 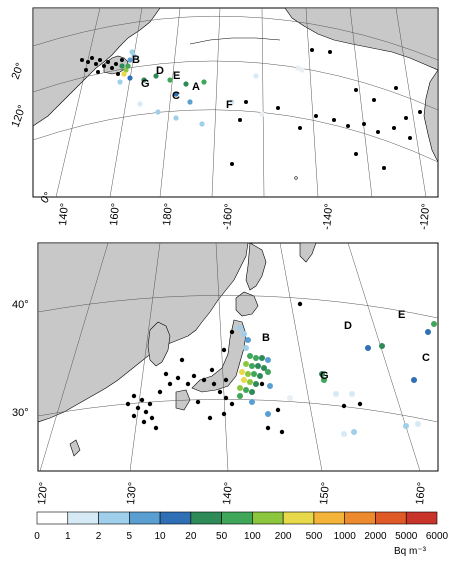 I want to click on bottom-map-latitude-line, so click(x=238, y=307).